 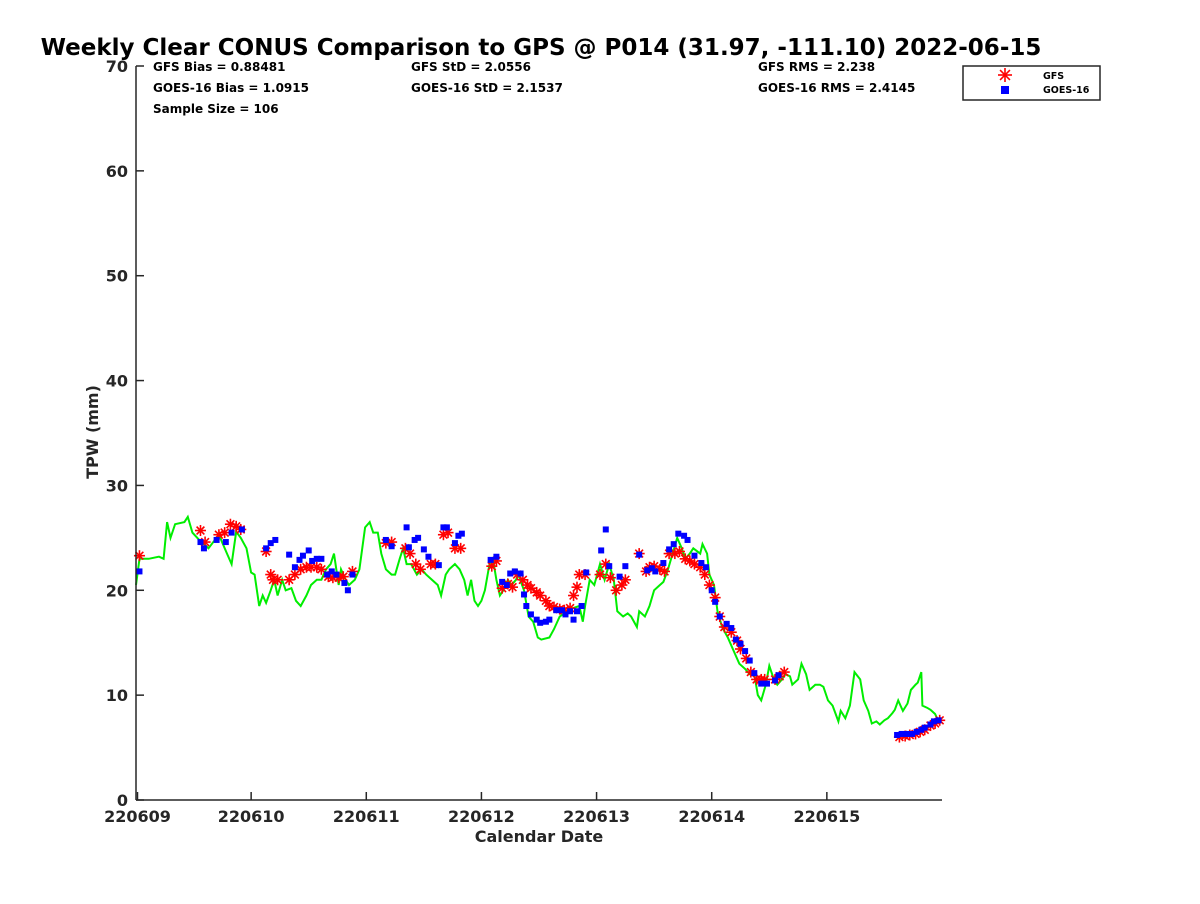 I want to click on stat-gfs-bias: GFS Bias = 0.88481, so click(x=219, y=67).